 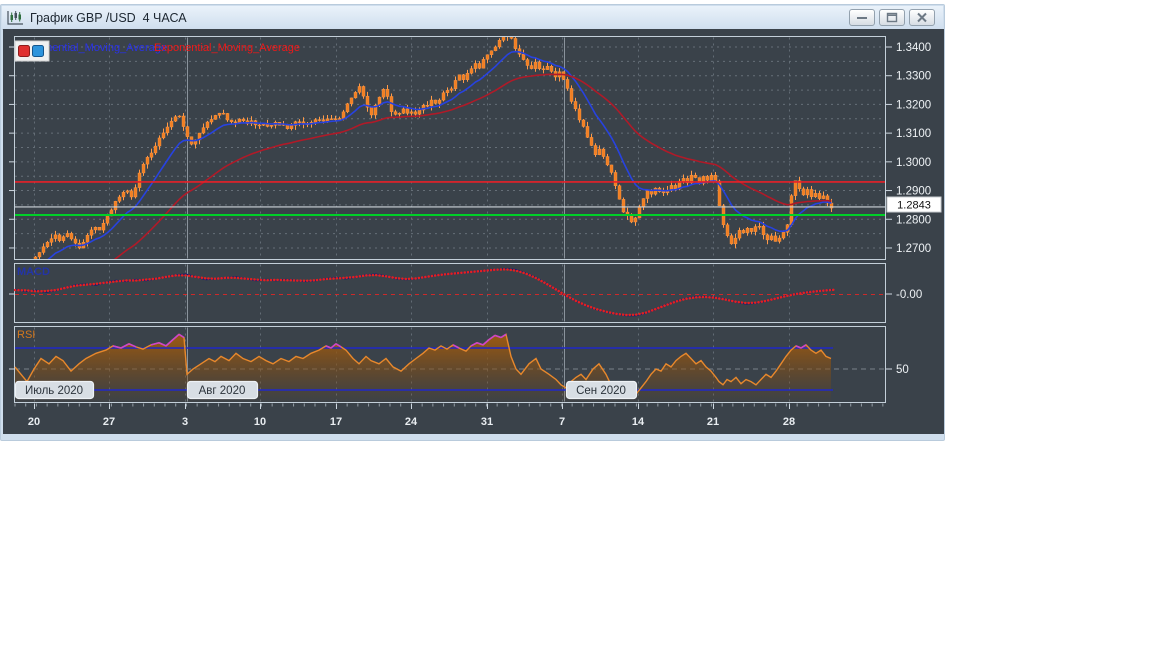 I want to click on price-axis-label: 1.3200, so click(x=913, y=105).